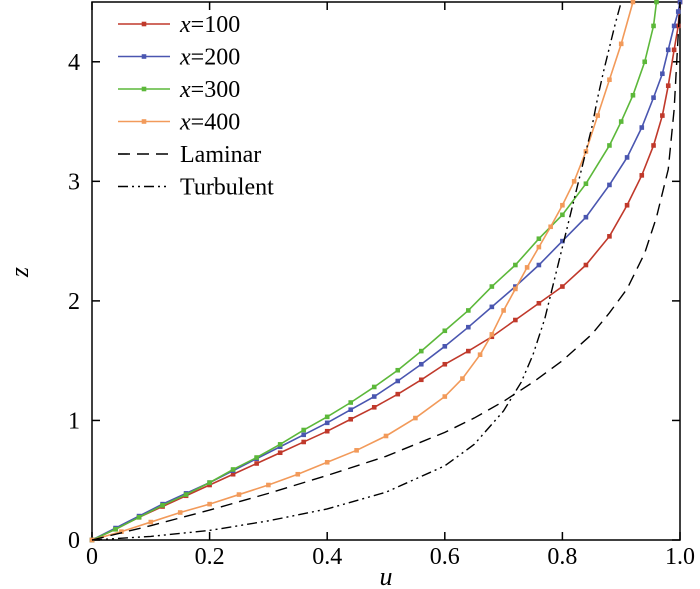  Describe the element at coordinates (680, 557) in the screenshot. I see `x-tick-label: 1.0` at that location.